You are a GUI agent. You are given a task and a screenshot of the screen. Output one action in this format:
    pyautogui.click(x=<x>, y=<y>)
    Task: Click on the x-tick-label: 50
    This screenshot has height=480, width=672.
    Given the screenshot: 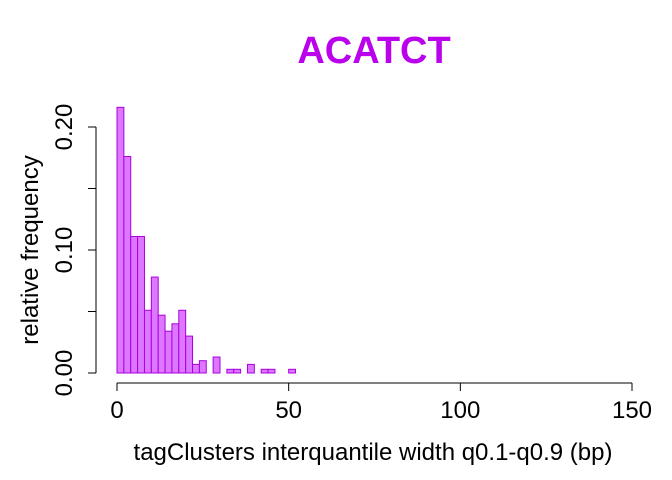 What is the action you would take?
    pyautogui.click(x=288, y=410)
    